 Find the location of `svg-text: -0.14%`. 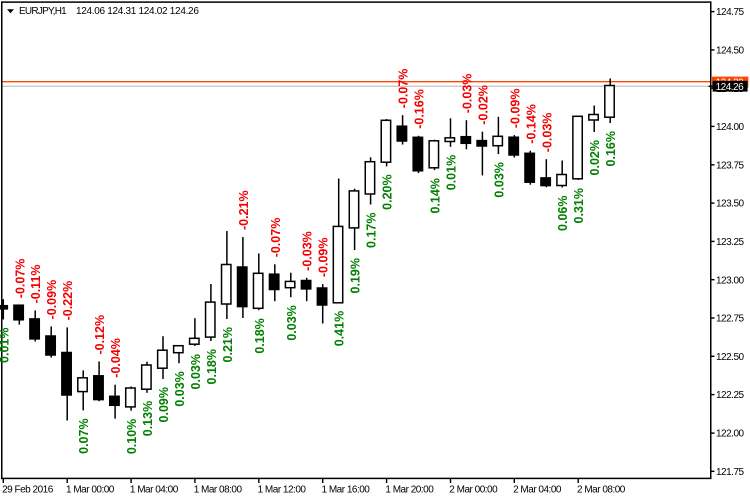

svg-text: -0.14% is located at coordinates (531, 124).